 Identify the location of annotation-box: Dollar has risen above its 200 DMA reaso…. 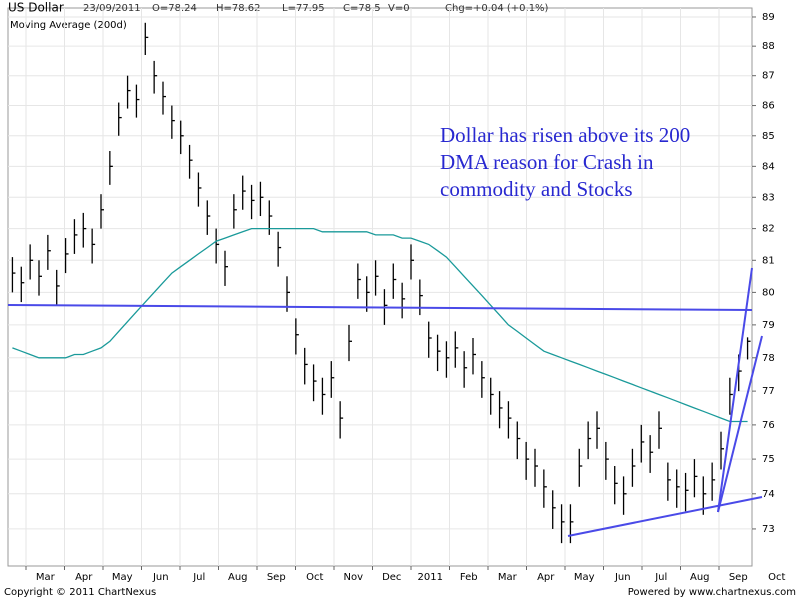
(565, 162).